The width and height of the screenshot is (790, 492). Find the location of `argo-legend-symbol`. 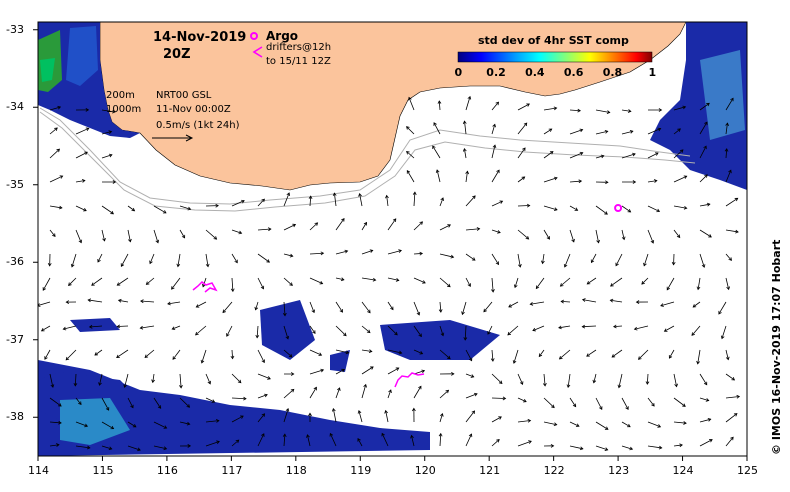

argo-legend-symbol is located at coordinates (254, 36).